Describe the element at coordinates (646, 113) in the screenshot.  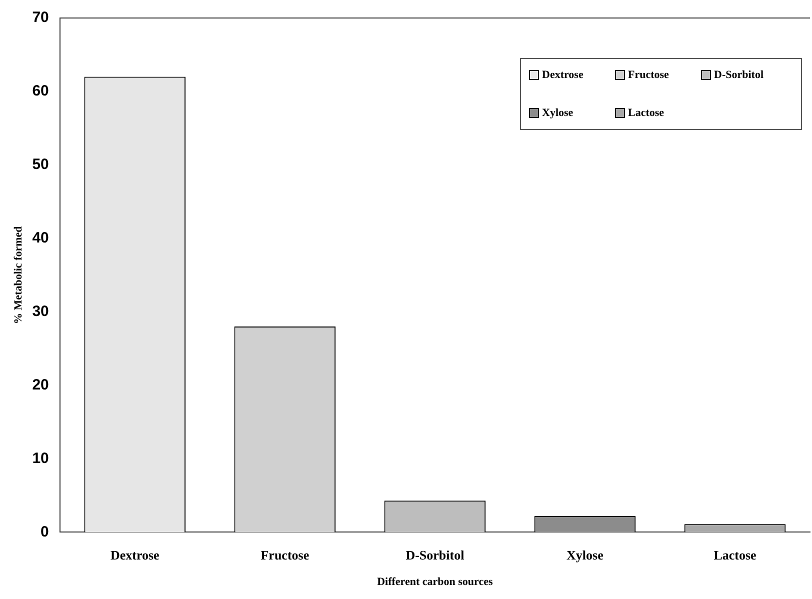
I see `legend-label: Lactose` at that location.